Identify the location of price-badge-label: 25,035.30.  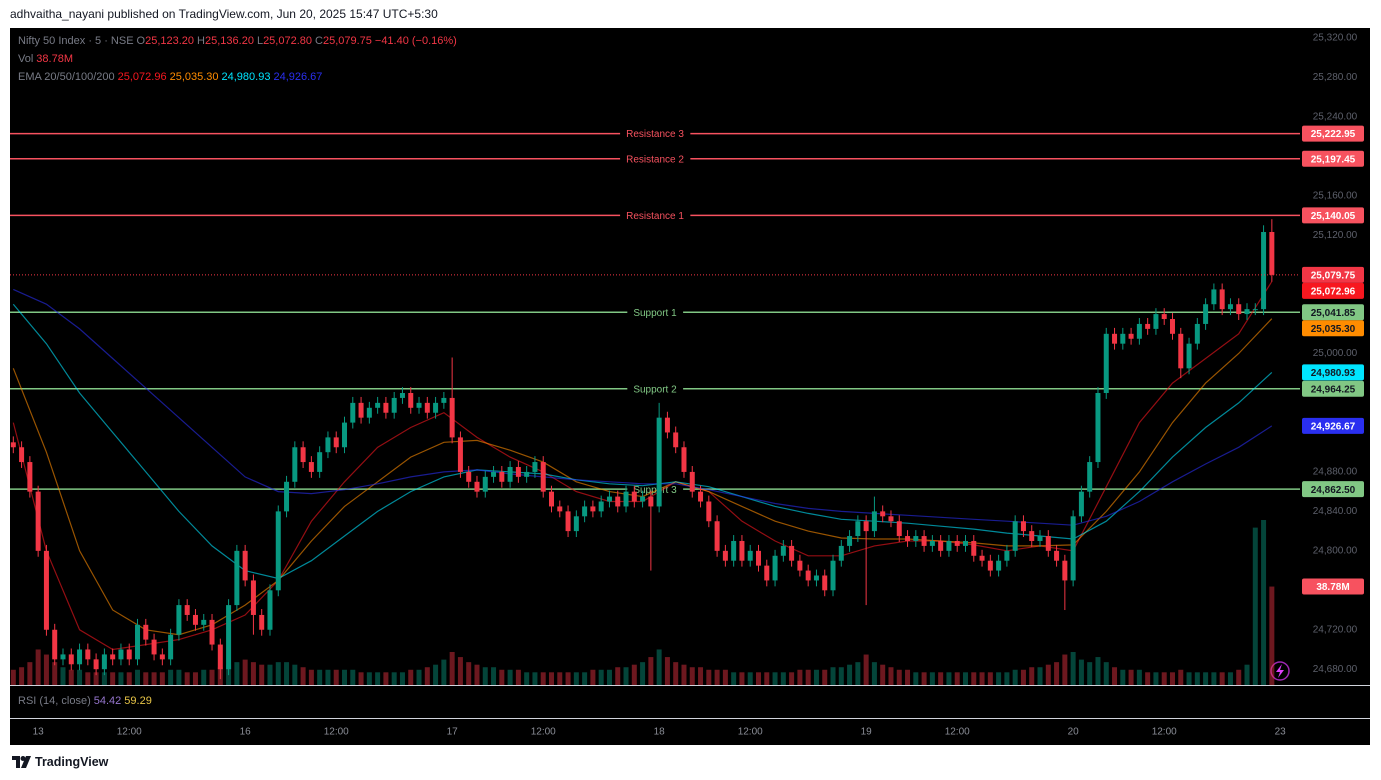
(1333, 329).